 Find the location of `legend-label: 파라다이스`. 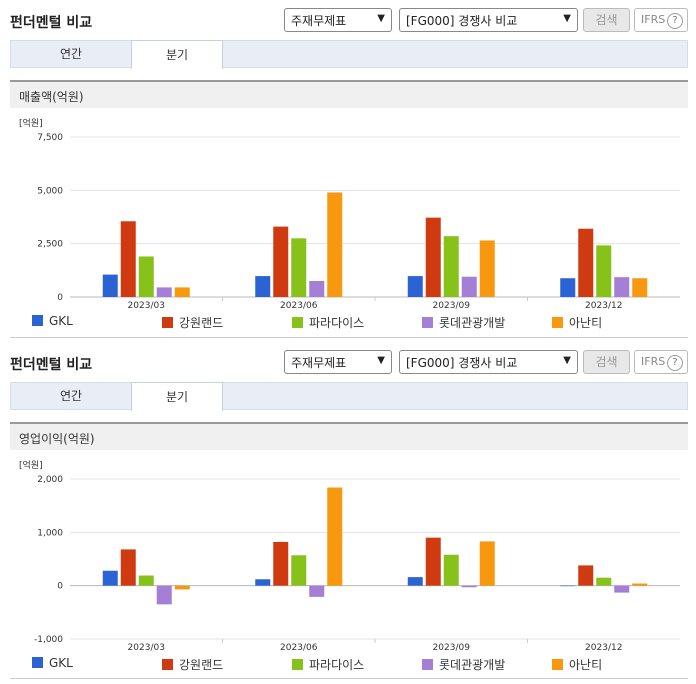

legend-label: 파라다이스 is located at coordinates (337, 665).